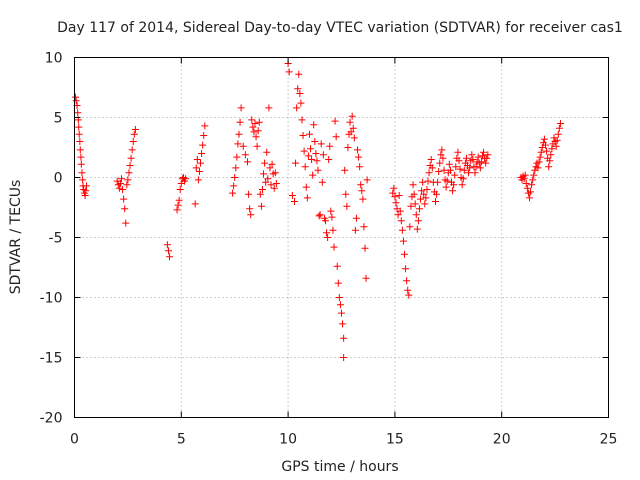 The height and width of the screenshot is (480, 640). Describe the element at coordinates (288, 440) in the screenshot. I see `x-tick-label: 10` at that location.